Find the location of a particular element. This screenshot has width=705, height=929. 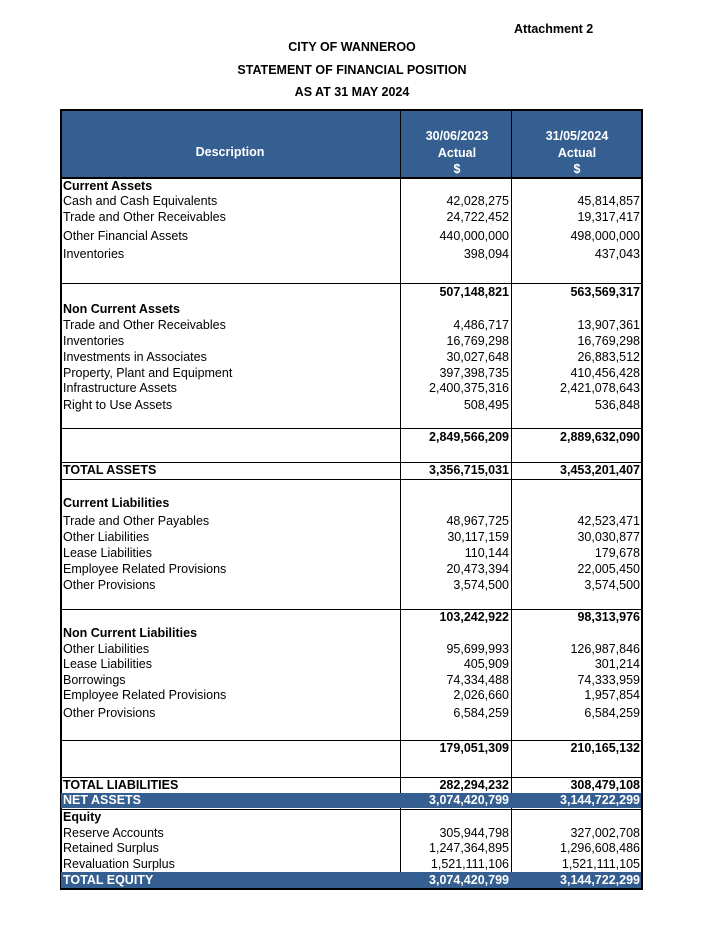

row-label: TOTAL LIABILITIES is located at coordinates (121, 784).